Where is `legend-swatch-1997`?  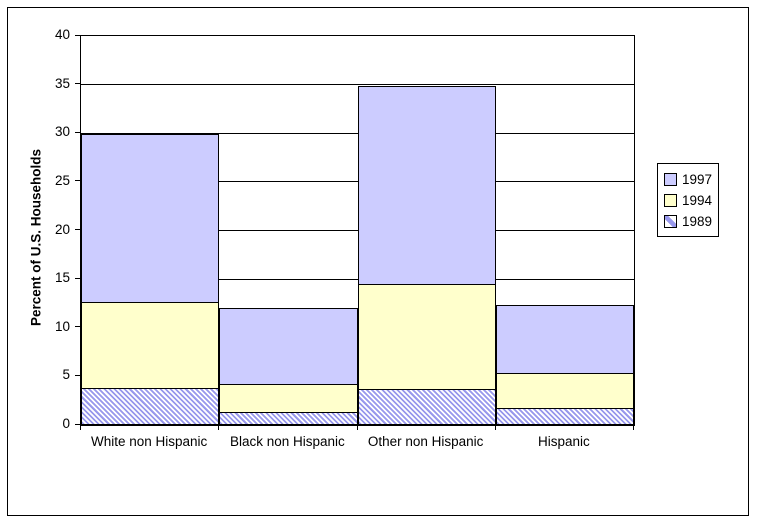 legend-swatch-1997 is located at coordinates (670, 179).